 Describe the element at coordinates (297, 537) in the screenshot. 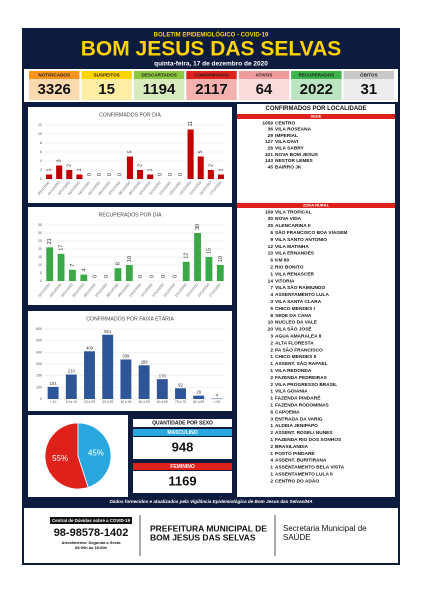

I see `secretaria: SAÚDE` at that location.